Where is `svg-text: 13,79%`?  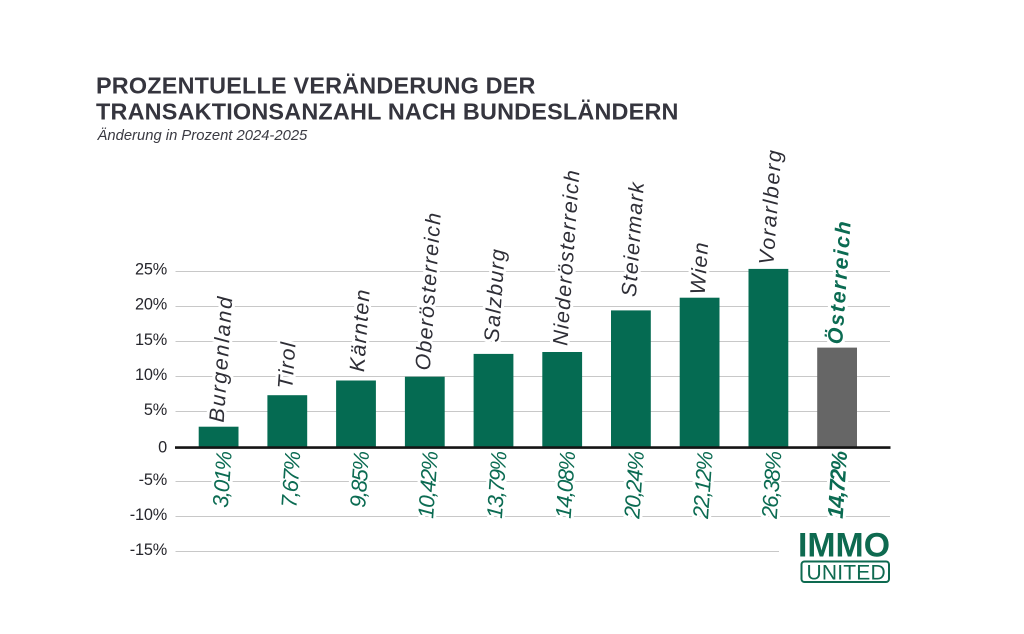
svg-text: 13,79% is located at coordinates (497, 485).